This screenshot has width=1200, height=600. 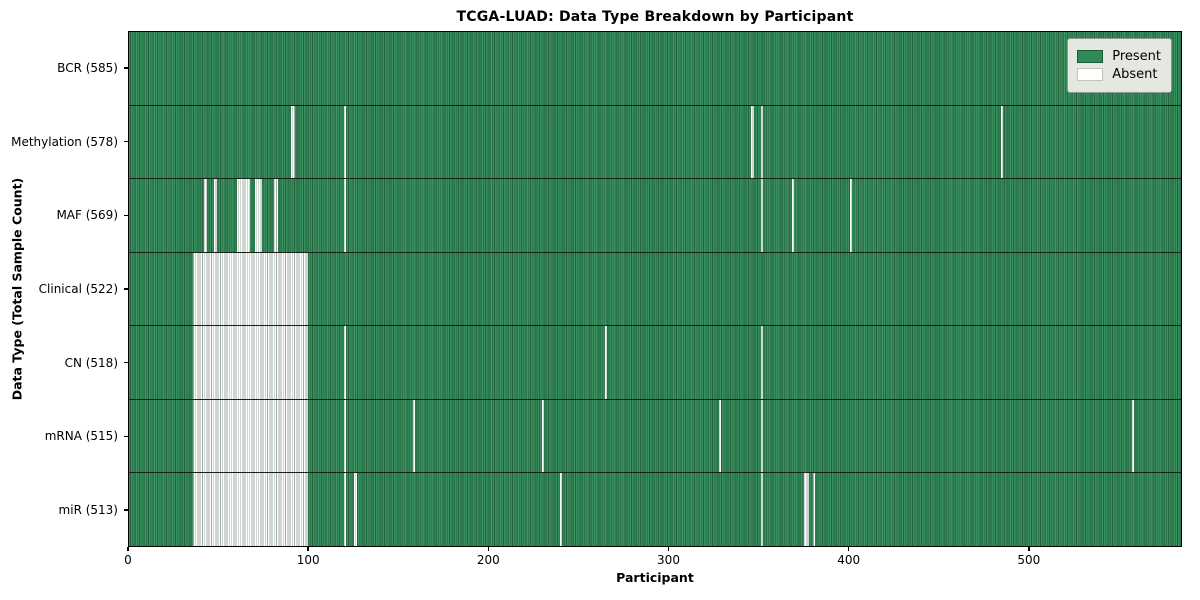 I want to click on legend: Present Absent, so click(x=1119, y=65).